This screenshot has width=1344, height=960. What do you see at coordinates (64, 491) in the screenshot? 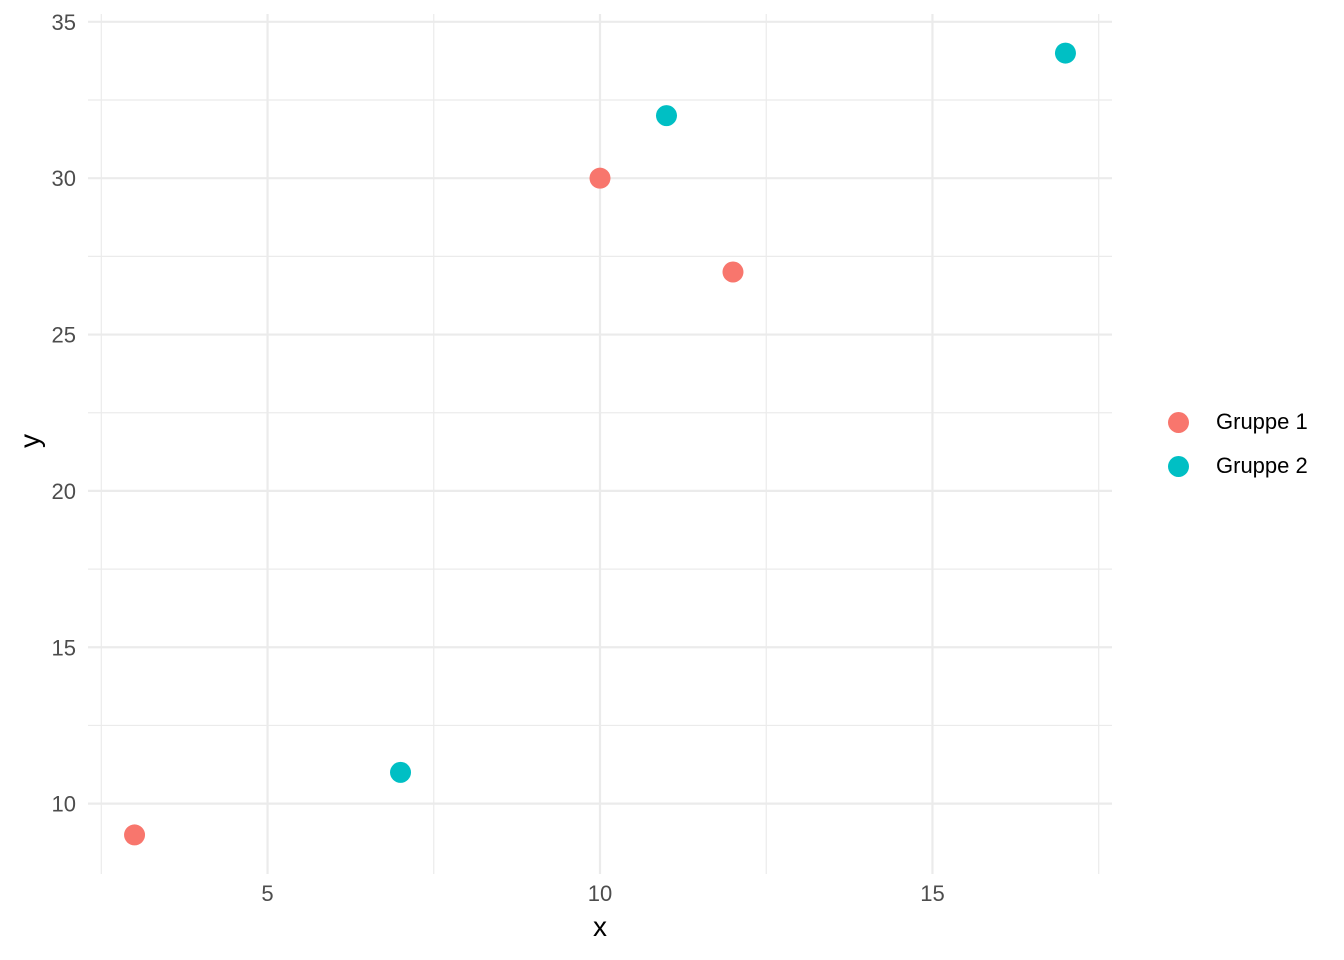
I see `y-tick-label: 20` at bounding box center [64, 491].